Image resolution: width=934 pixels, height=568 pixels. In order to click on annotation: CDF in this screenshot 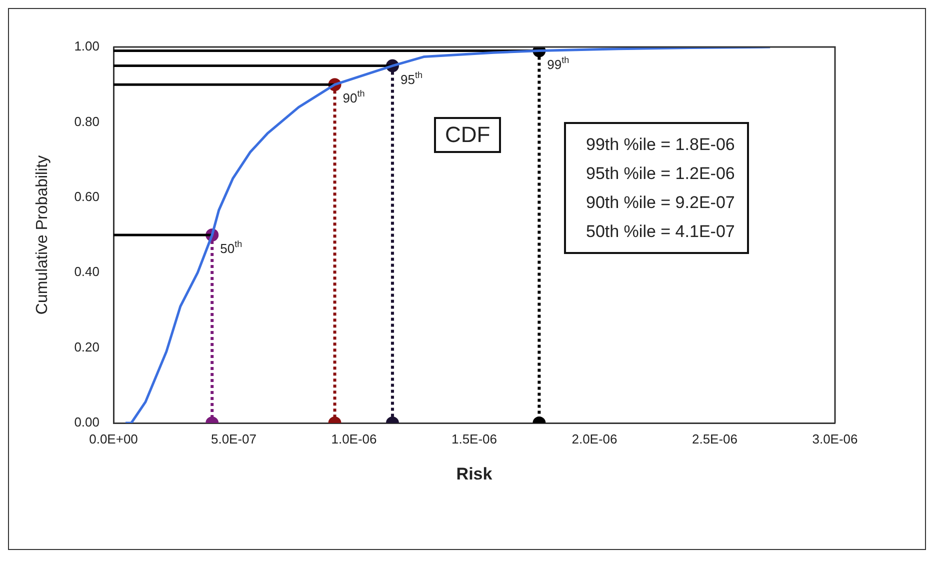, I will do `click(468, 135)`.